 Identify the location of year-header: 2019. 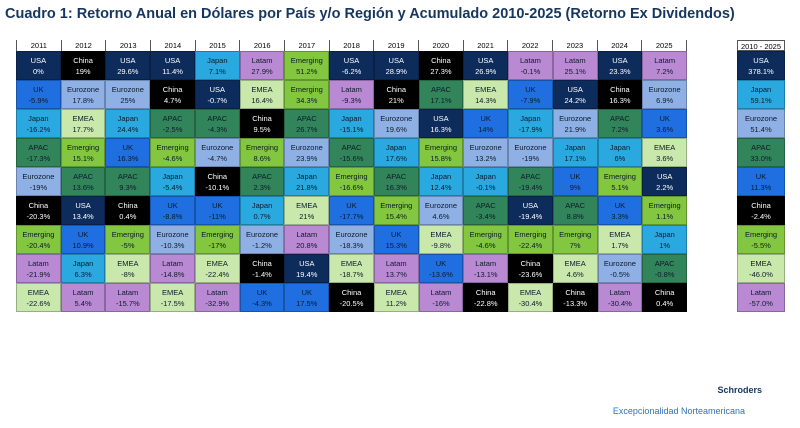
(396, 45).